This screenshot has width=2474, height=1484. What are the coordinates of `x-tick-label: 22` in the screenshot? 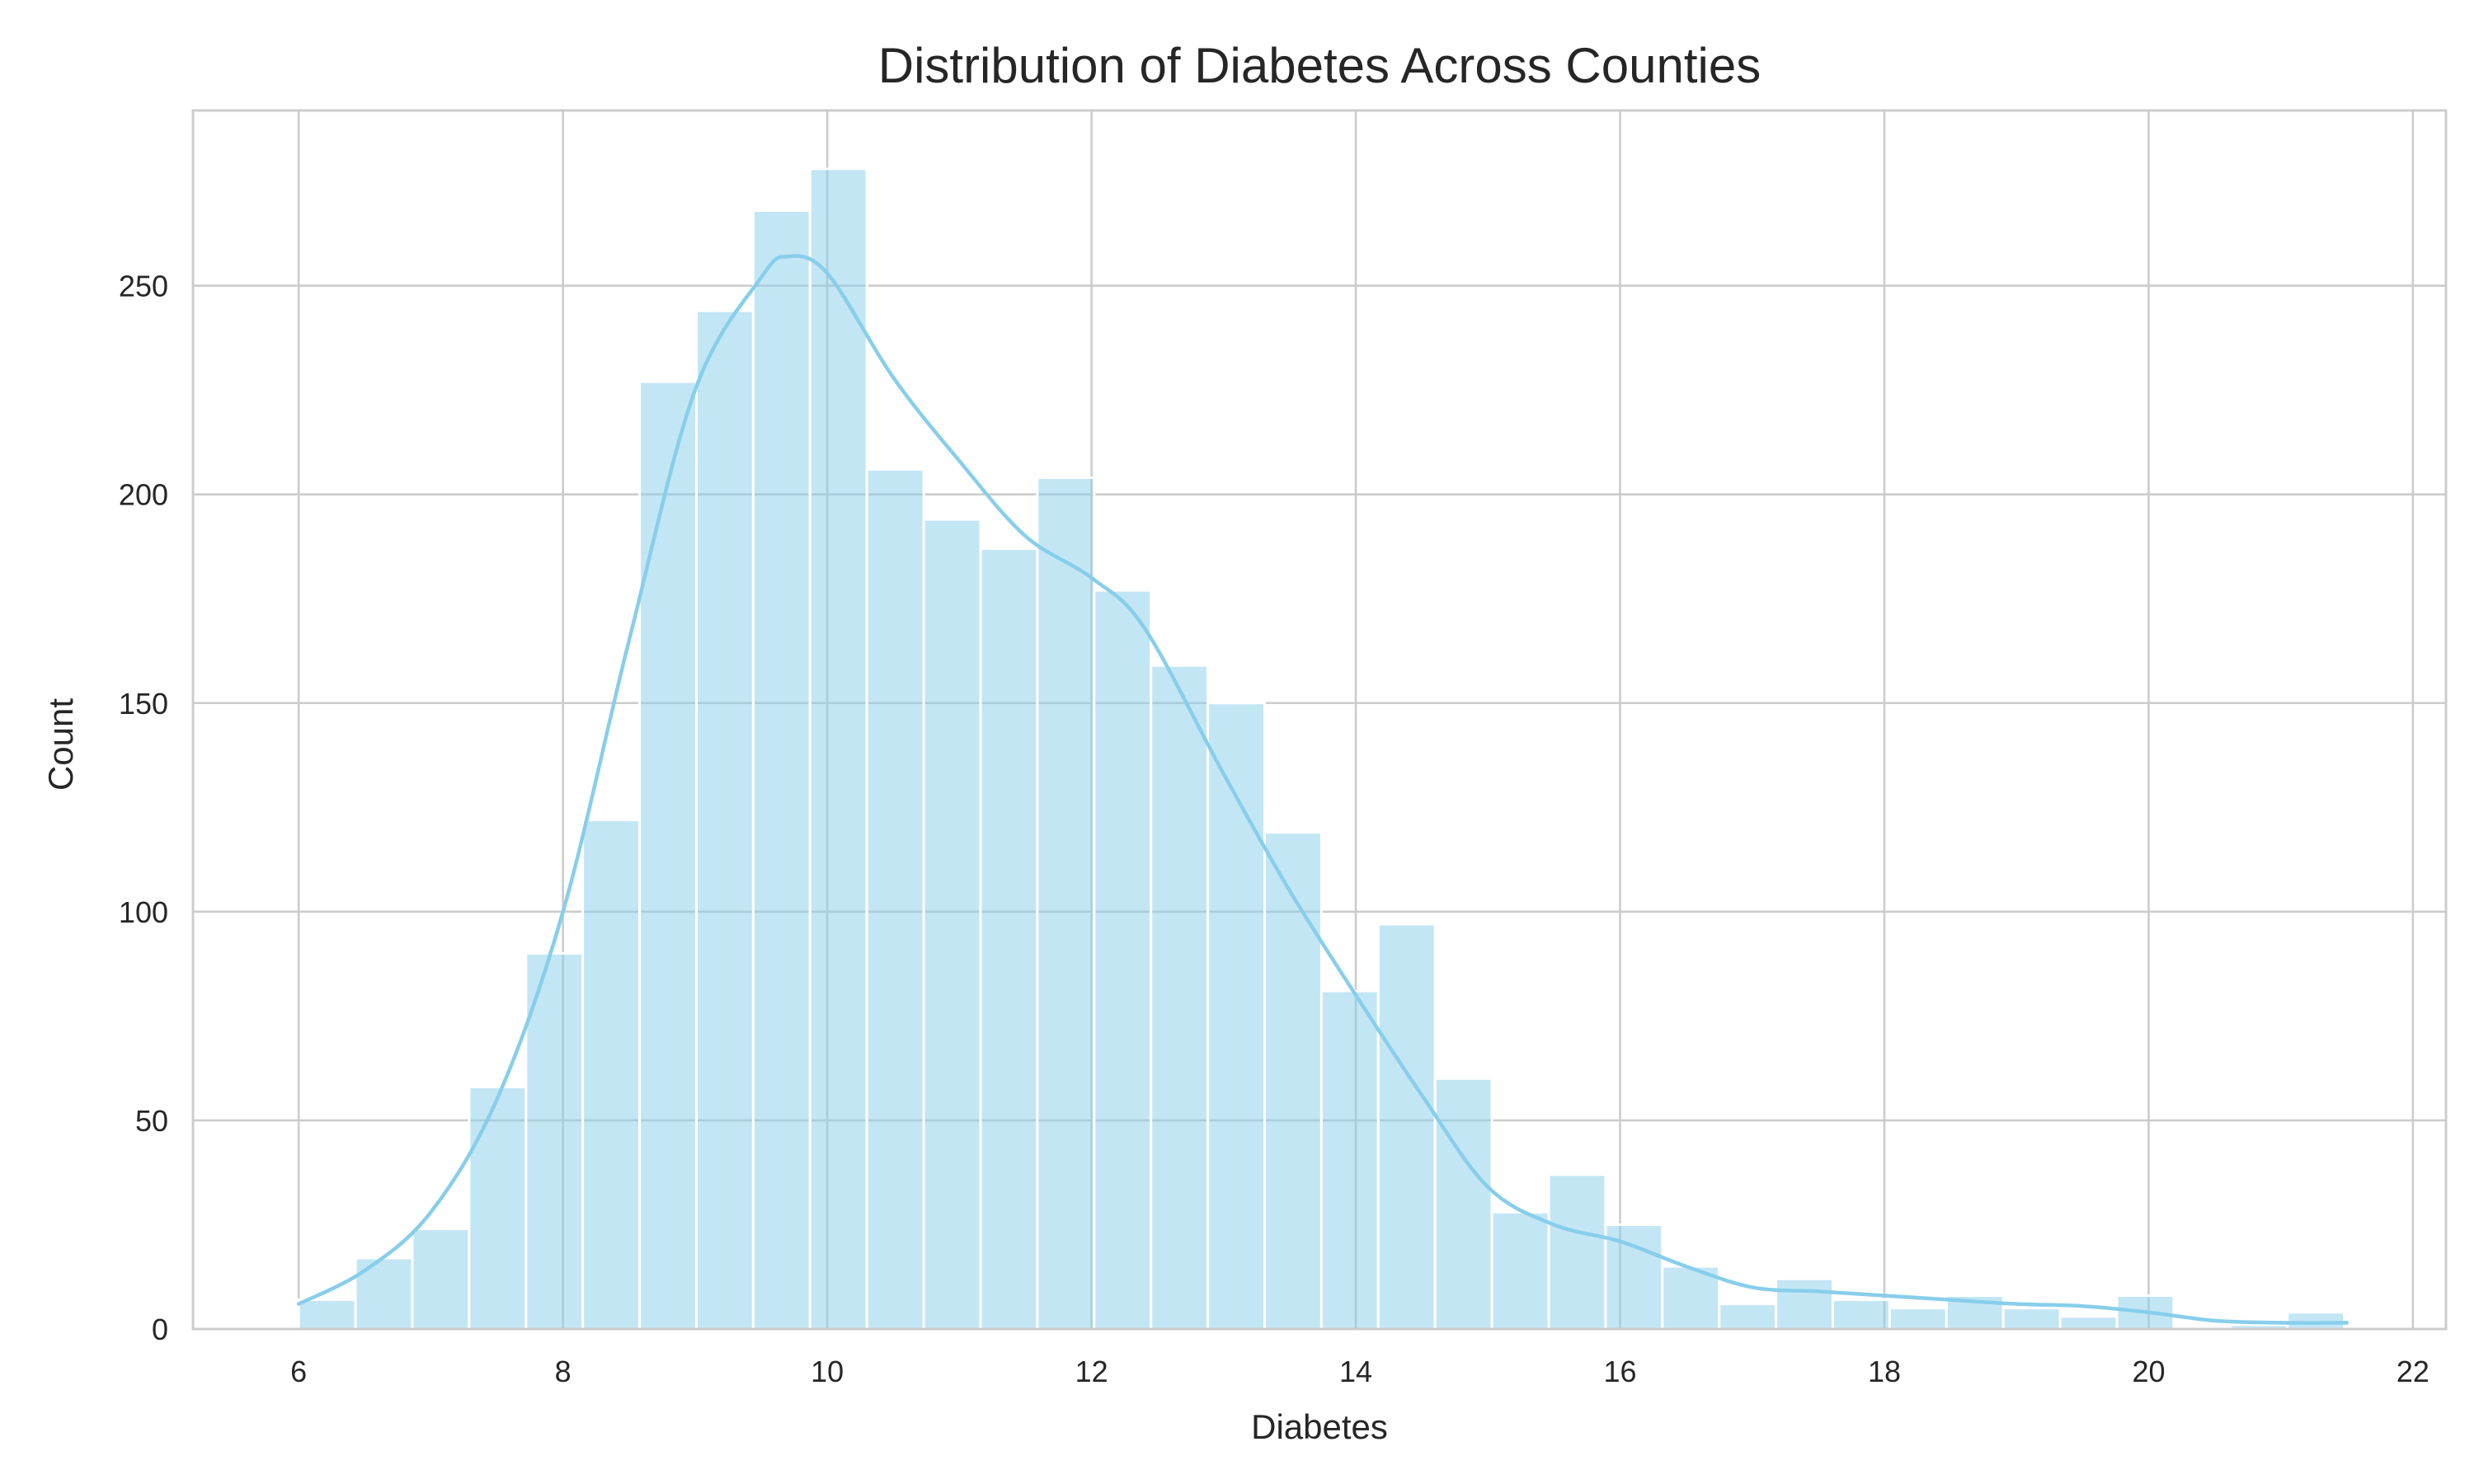 It's located at (2412, 1371).